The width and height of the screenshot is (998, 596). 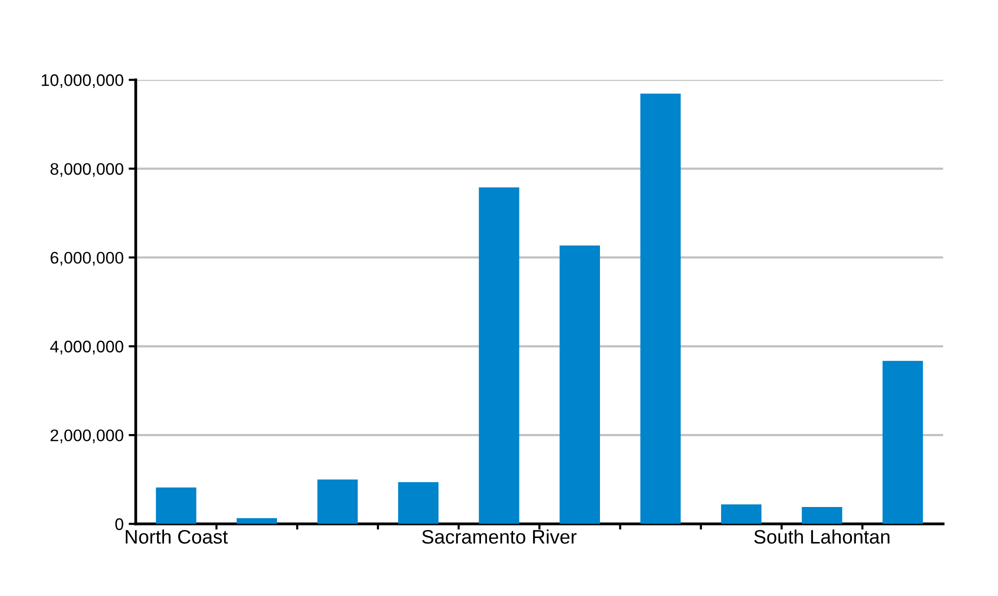 I want to click on y-tick-label: 0, so click(x=119, y=524).